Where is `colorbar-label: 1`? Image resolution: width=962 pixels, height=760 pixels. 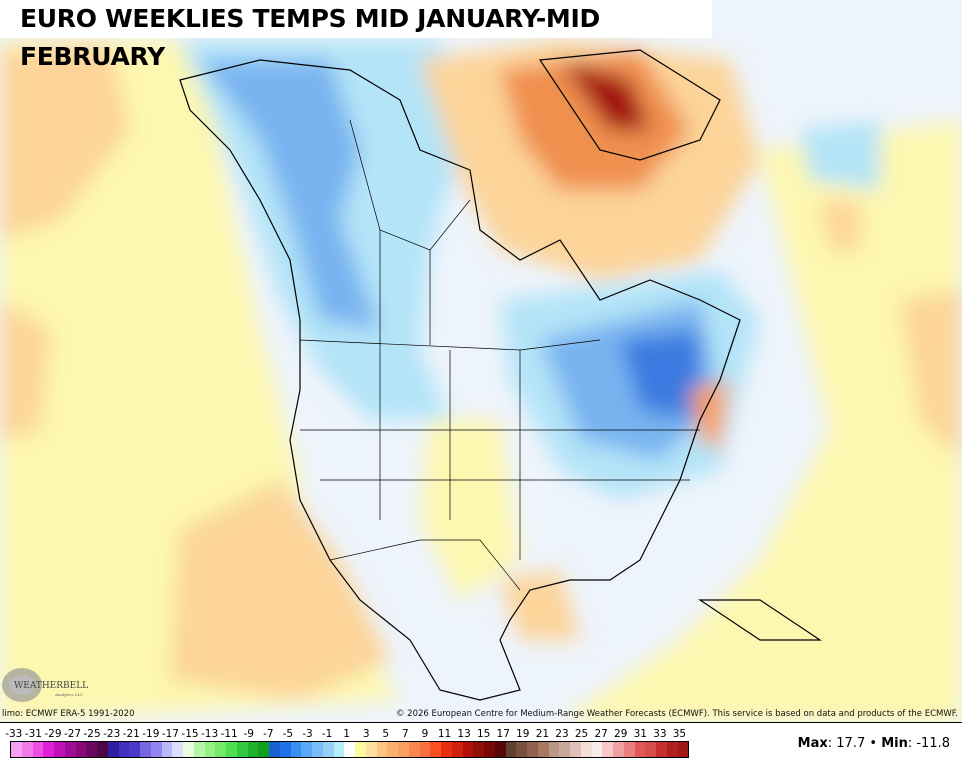
colorbar-label: 1 is located at coordinates (346, 734).